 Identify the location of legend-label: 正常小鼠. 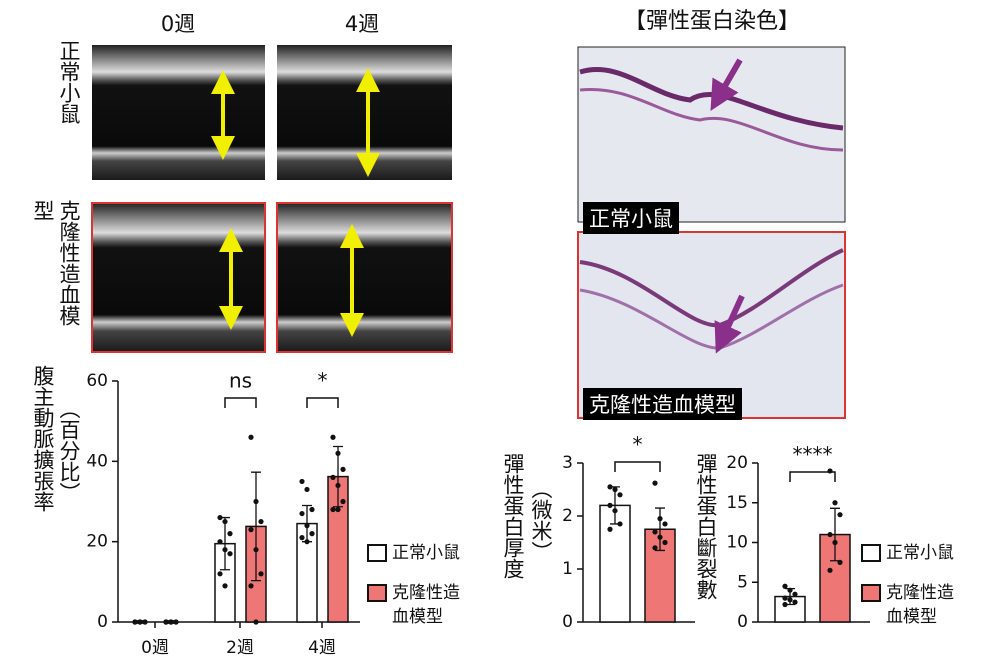
(920, 553).